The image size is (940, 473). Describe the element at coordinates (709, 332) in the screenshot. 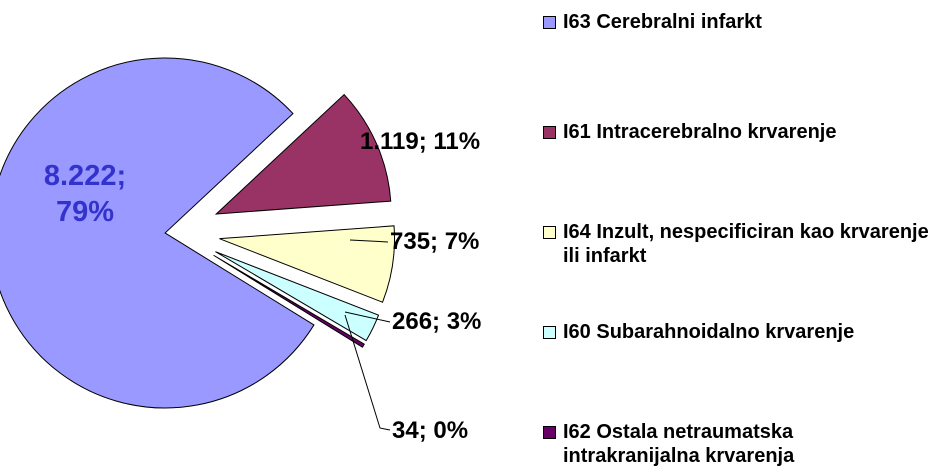

I see `legend-label: I60 Subarahnoidalno krvarenje` at that location.